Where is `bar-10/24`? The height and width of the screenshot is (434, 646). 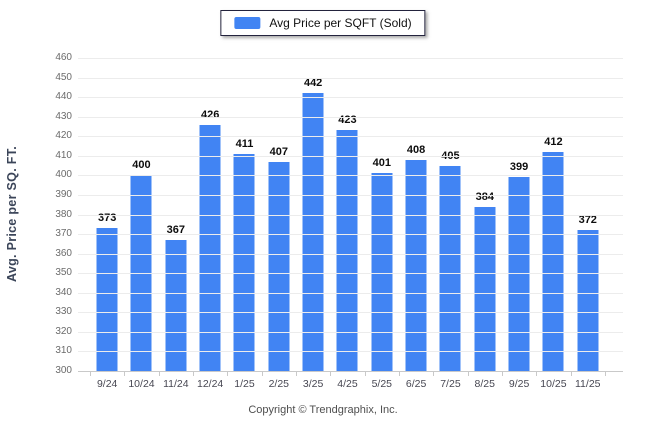
bar-10/24 is located at coordinates (141, 273).